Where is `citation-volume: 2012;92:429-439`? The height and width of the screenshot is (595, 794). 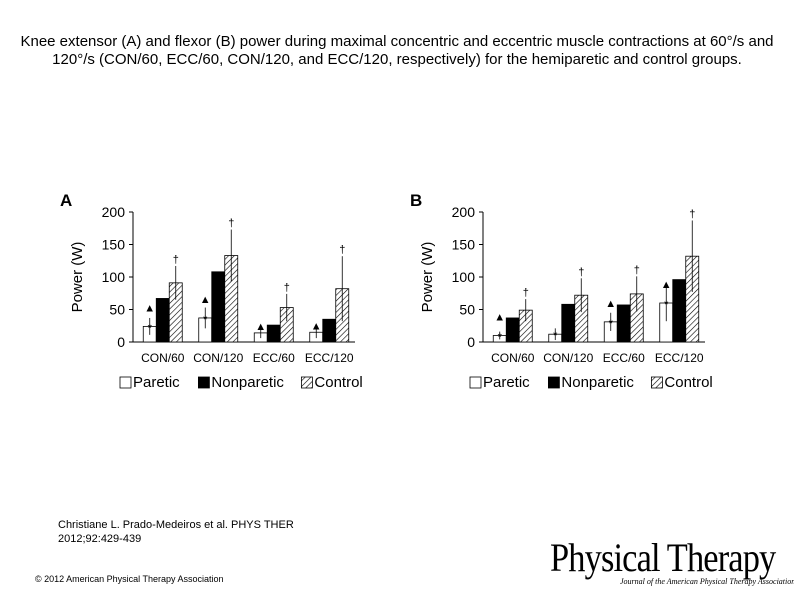
citation-volume: 2012;92:429-439 is located at coordinates (100, 539).